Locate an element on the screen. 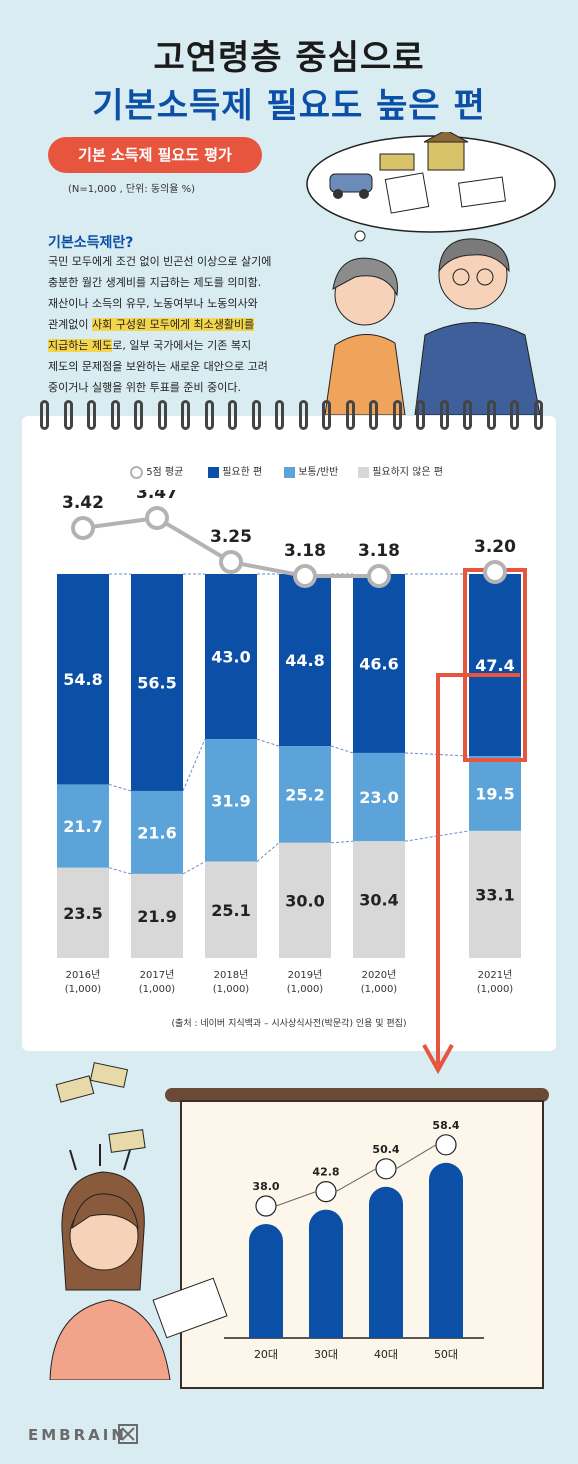  legend-item-need: 필요한 편 is located at coordinates (235, 470).